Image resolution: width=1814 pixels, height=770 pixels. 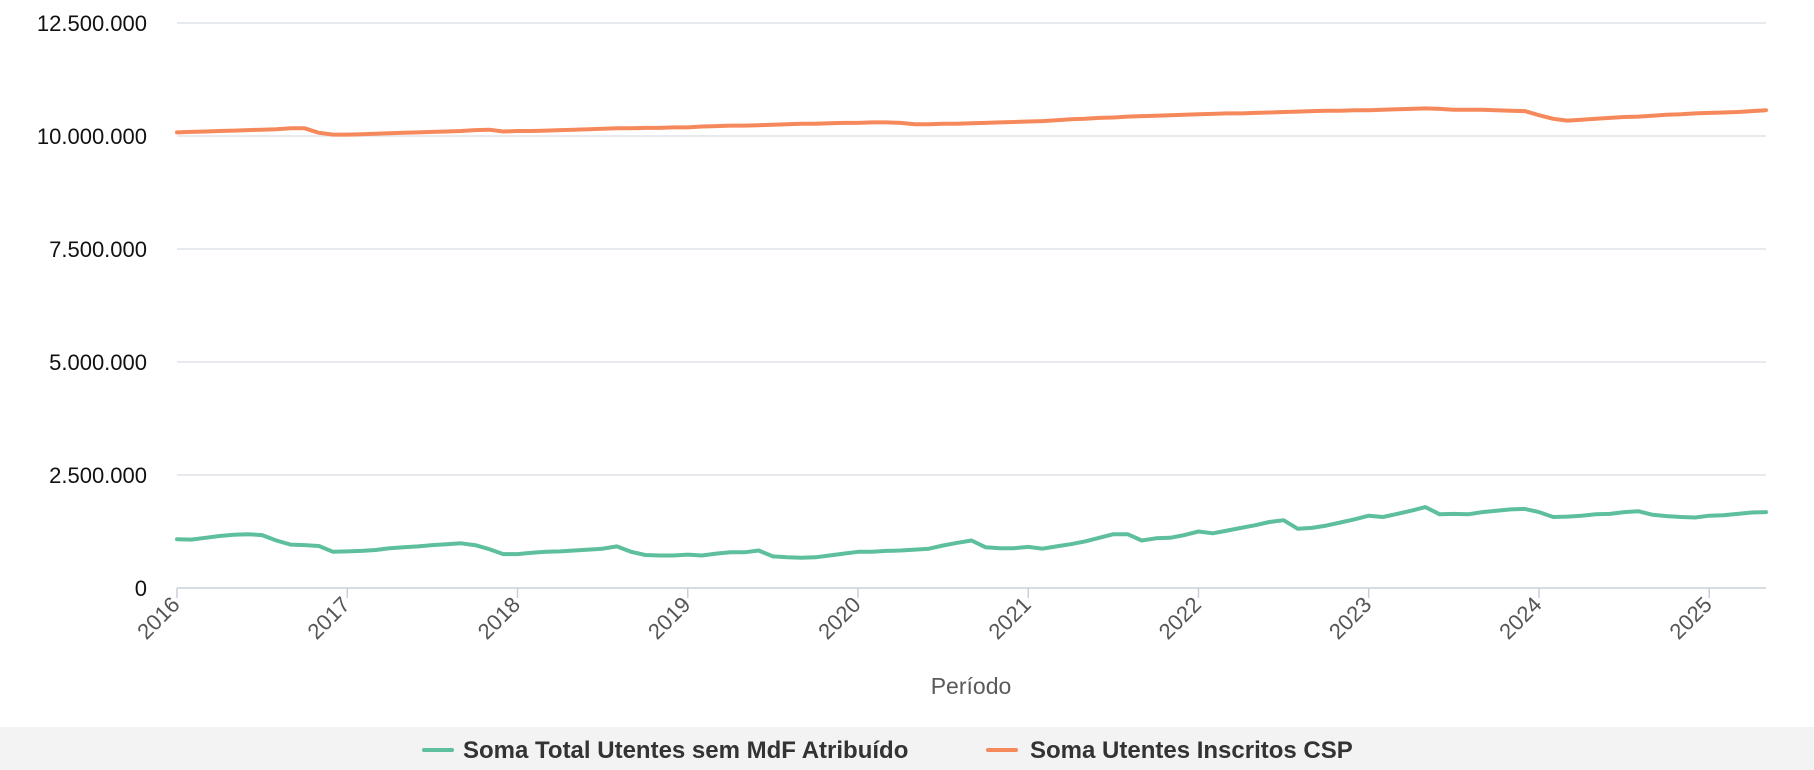 I want to click on x-tick-label: 2020, so click(x=839, y=618).